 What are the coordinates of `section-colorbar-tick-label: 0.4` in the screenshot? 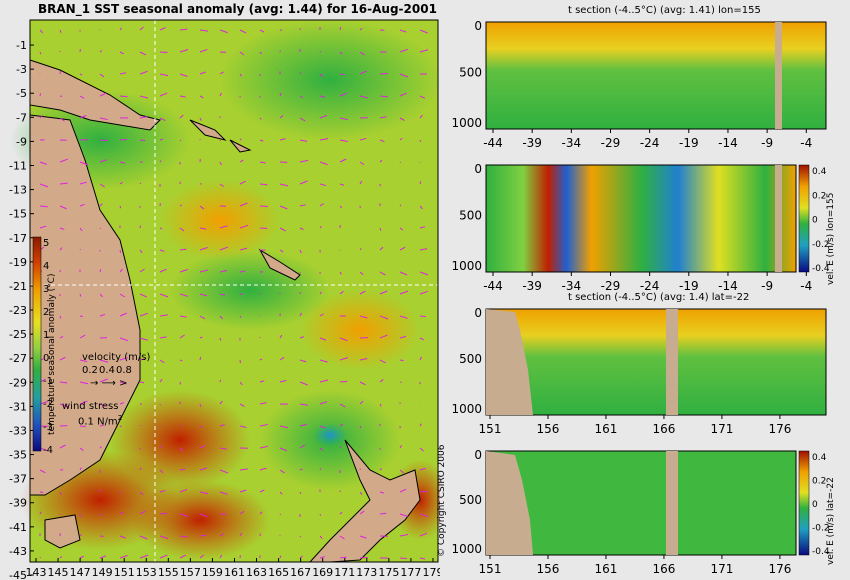 It's located at (819, 172).